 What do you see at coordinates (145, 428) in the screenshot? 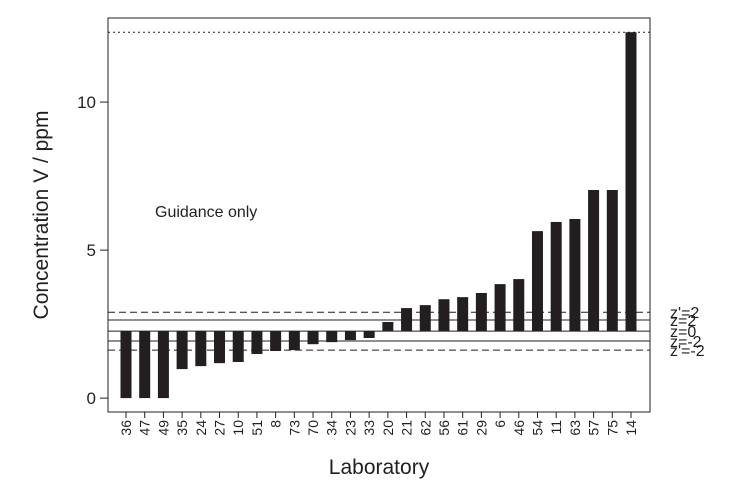
I see `x-tick-label: 47` at bounding box center [145, 428].